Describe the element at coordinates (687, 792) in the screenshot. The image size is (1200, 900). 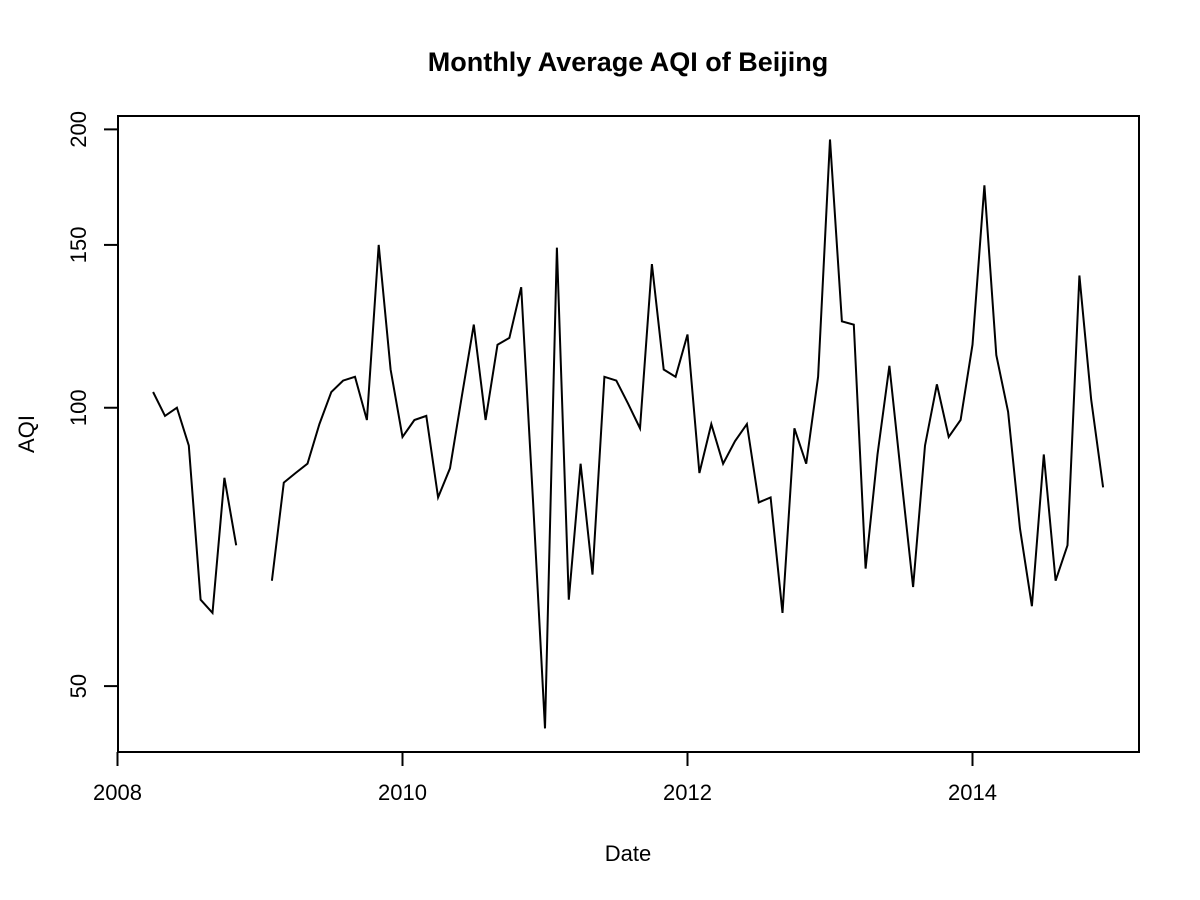
I see `x-tick-label: 2012` at that location.